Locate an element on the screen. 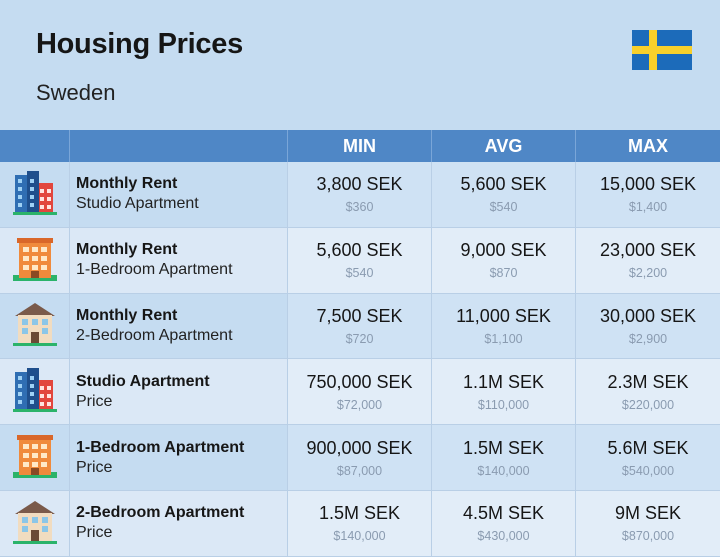  row-min-cell: 3,800 SEK $360 is located at coordinates (360, 194).